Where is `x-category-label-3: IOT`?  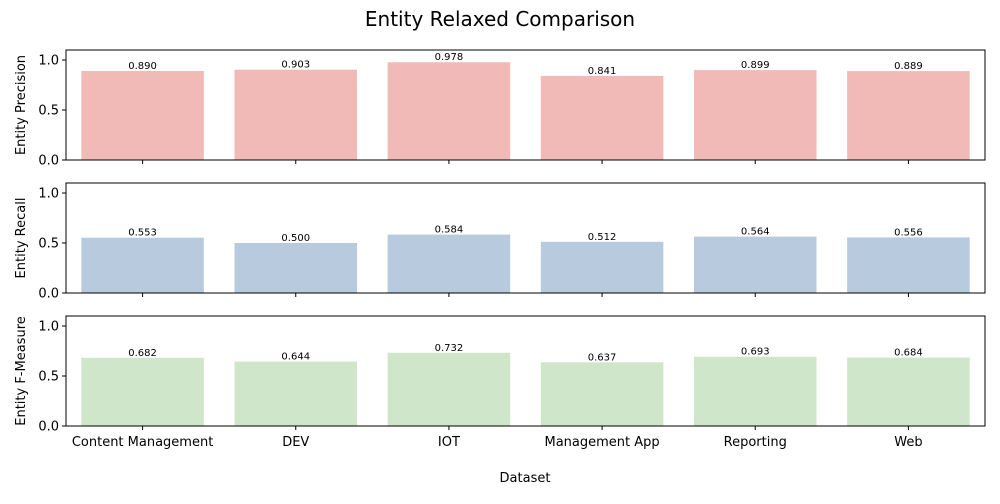
x-category-label-3: IOT is located at coordinates (449, 442).